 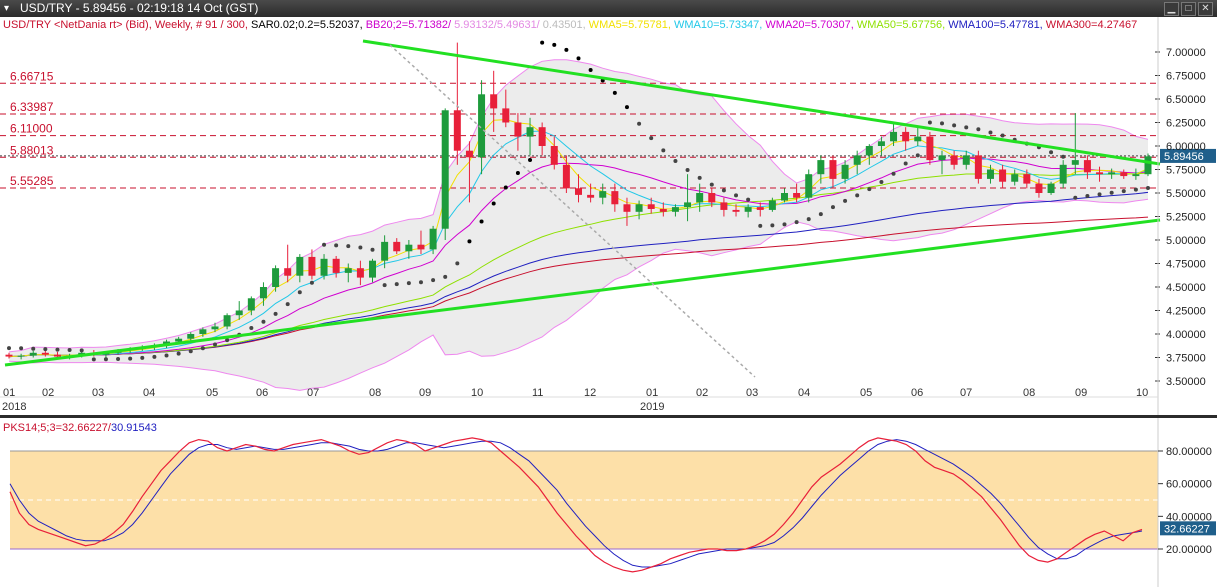 I want to click on price-axis-label: 3.50000, so click(x=1186, y=382).